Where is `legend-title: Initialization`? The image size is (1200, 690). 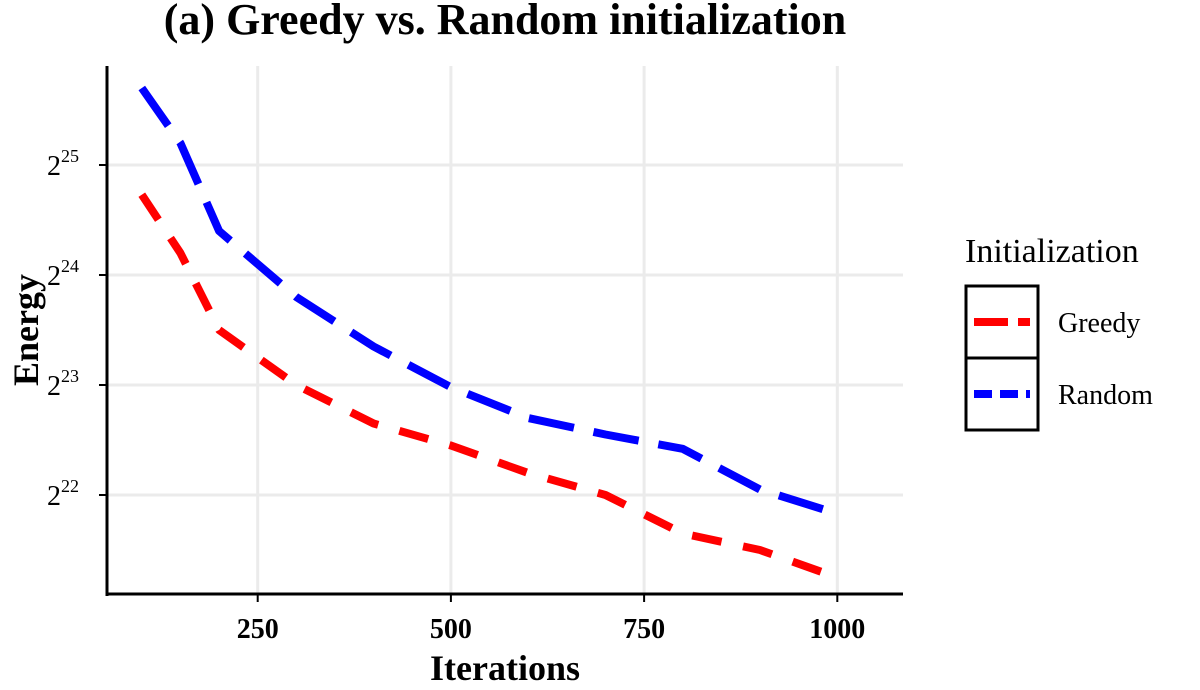
legend-title: Initialization is located at coordinates (1052, 251).